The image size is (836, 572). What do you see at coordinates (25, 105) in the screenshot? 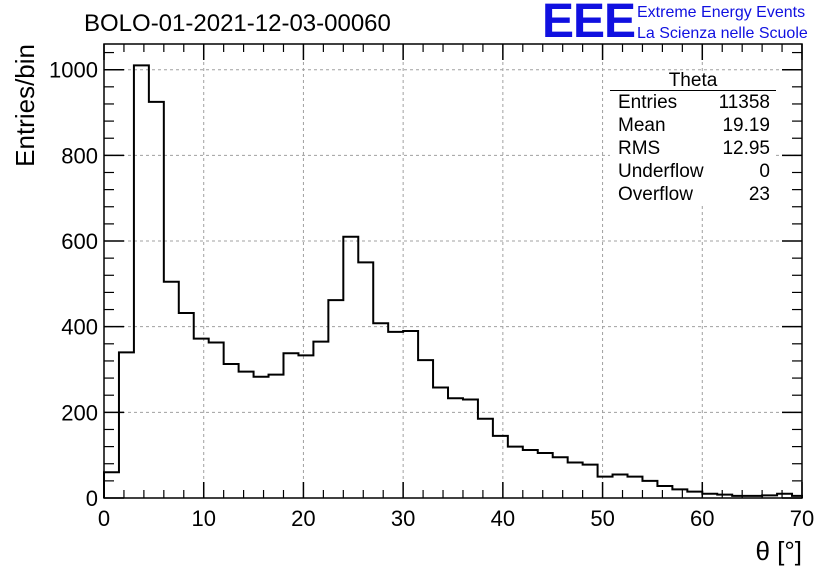
I see `y-axis-title: Entries/bin` at bounding box center [25, 105].